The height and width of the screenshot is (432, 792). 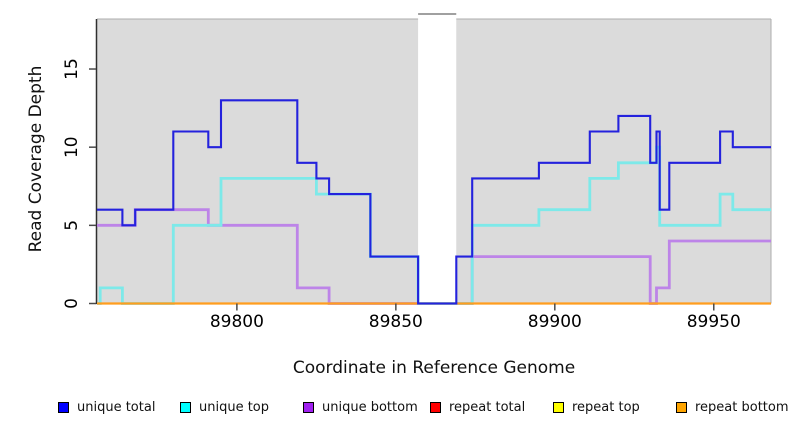 I want to click on x-axis-title: Coordinate in Reference Genome, so click(x=434, y=368).